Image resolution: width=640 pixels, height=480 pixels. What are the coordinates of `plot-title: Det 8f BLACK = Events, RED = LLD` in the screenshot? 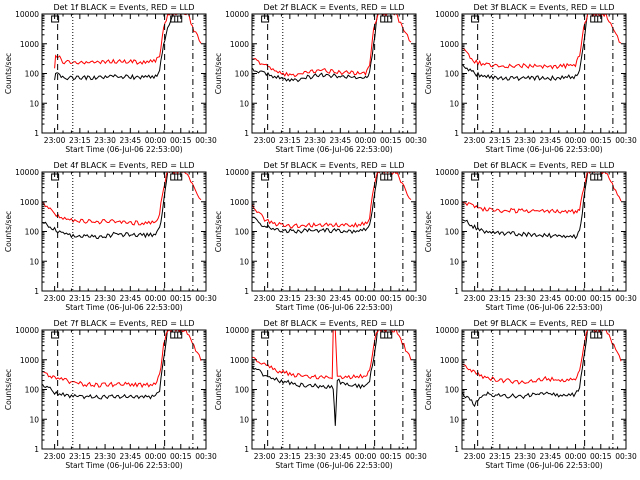 It's located at (333, 323).